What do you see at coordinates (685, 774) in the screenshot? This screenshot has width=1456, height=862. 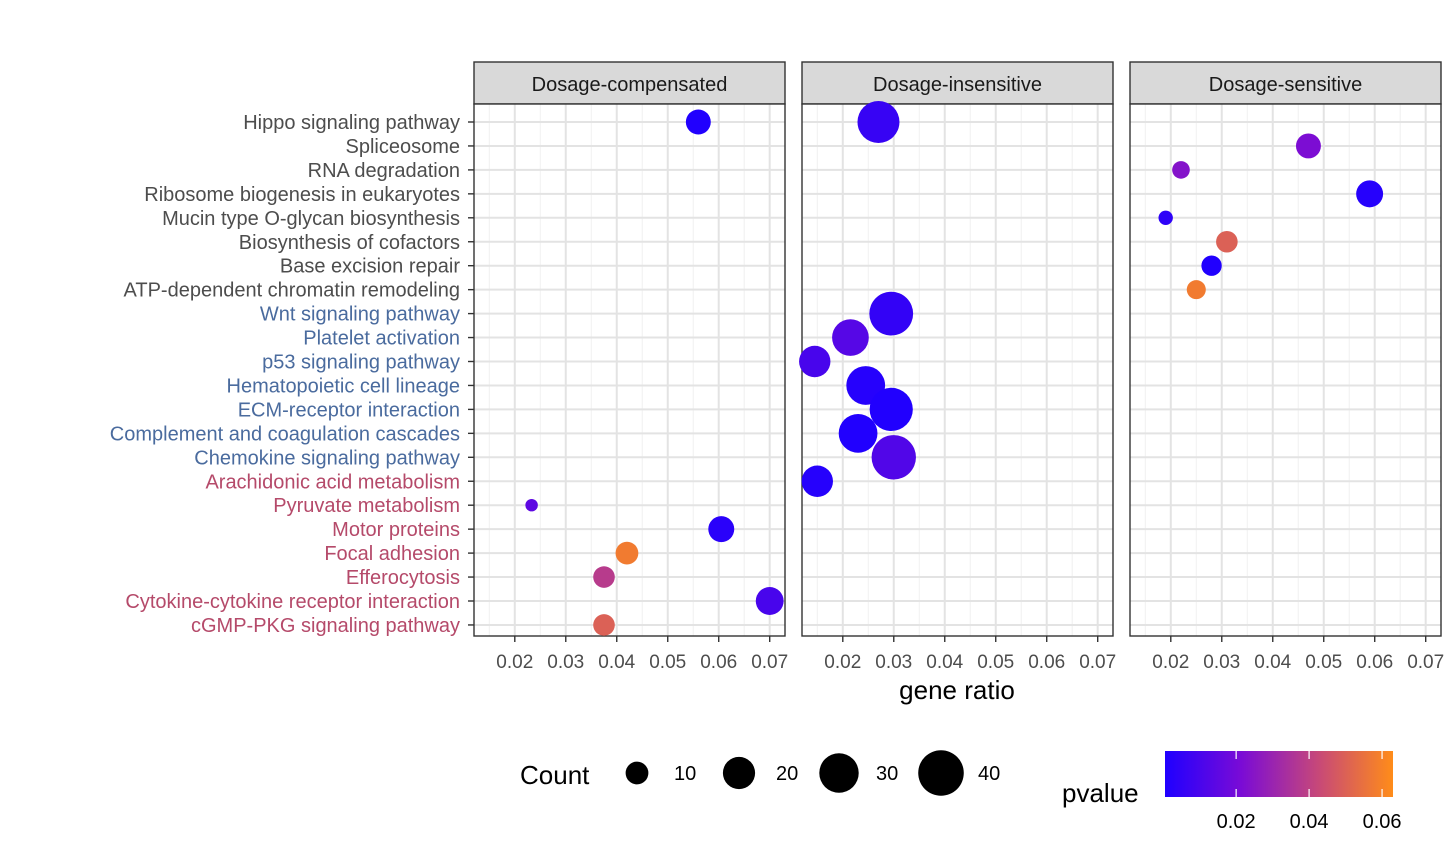 I see `count-legend-label: 10` at bounding box center [685, 774].